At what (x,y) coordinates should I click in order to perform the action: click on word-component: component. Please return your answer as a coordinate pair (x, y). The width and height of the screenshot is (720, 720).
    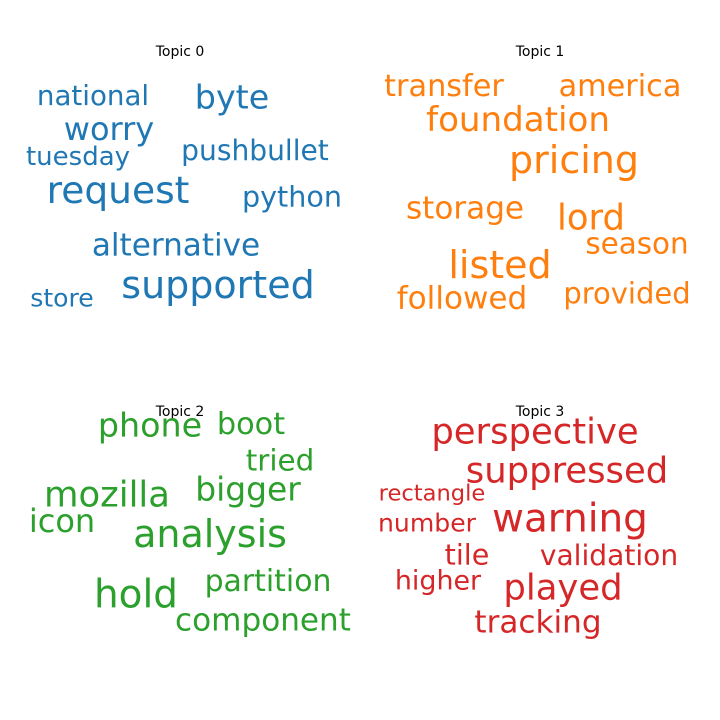
    Looking at the image, I should click on (263, 620).